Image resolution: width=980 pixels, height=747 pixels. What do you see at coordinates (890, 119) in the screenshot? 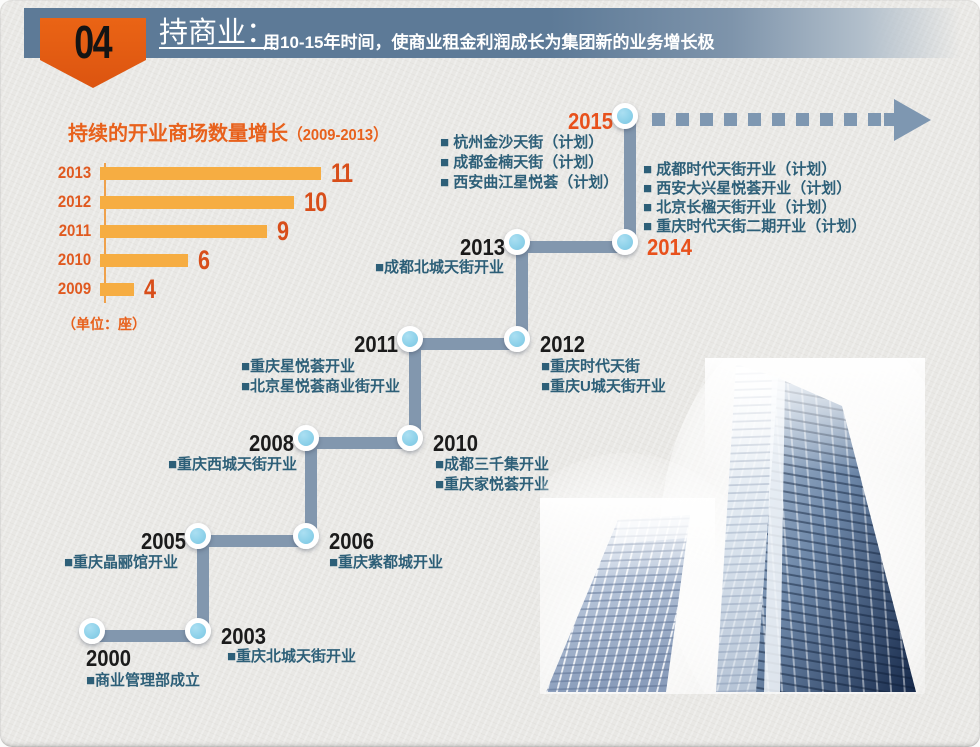
I see `future-arrow-stub` at bounding box center [890, 119].